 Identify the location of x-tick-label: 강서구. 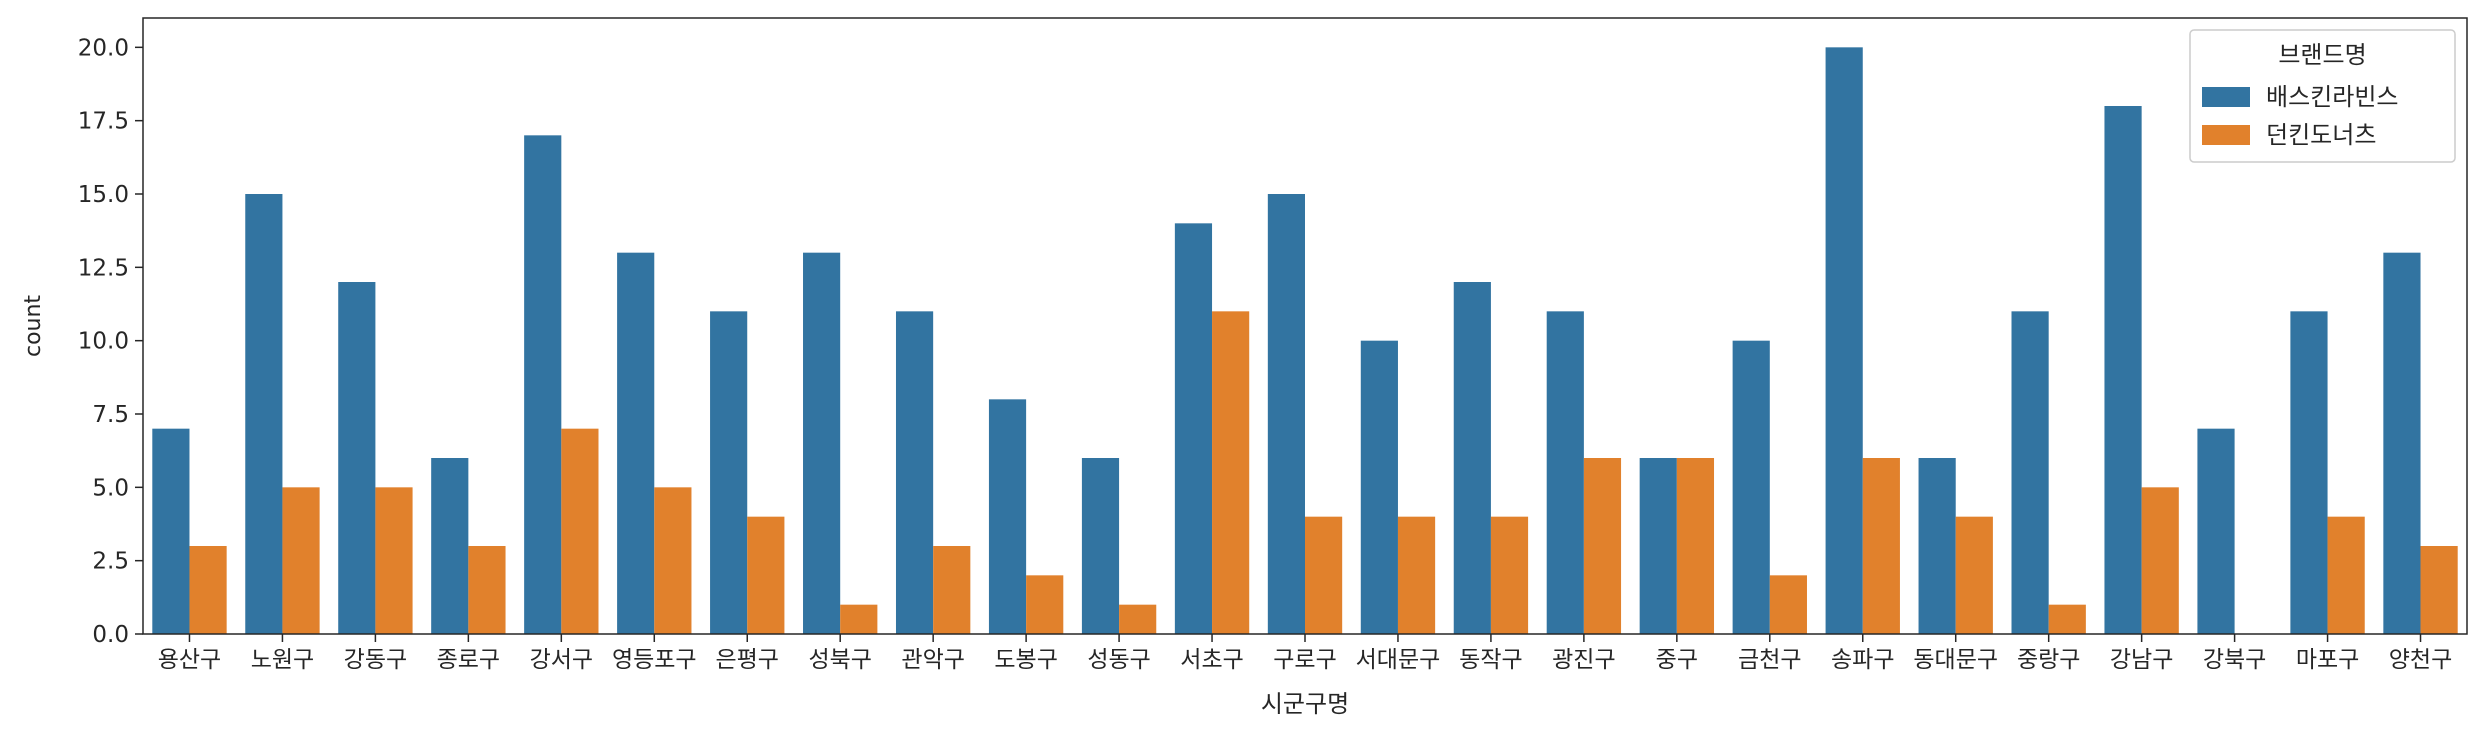
(561, 660).